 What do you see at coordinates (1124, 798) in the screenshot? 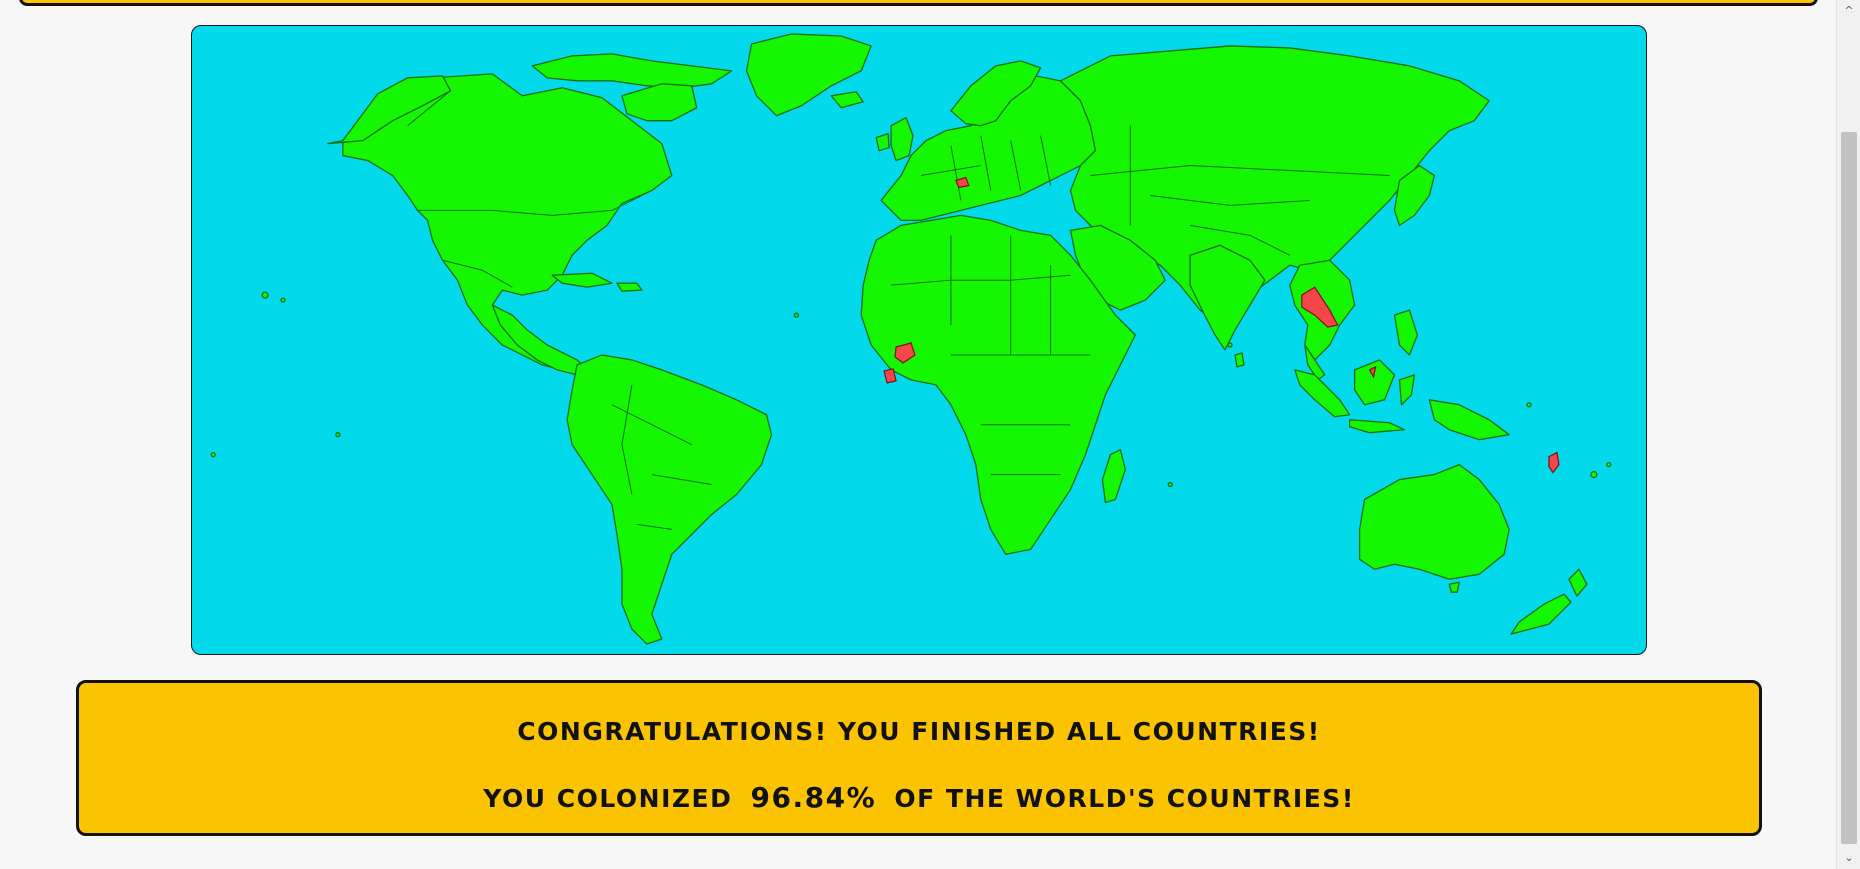
I see `colonized-suffix: OF THE WORLD'S COUNTRIES!` at bounding box center [1124, 798].